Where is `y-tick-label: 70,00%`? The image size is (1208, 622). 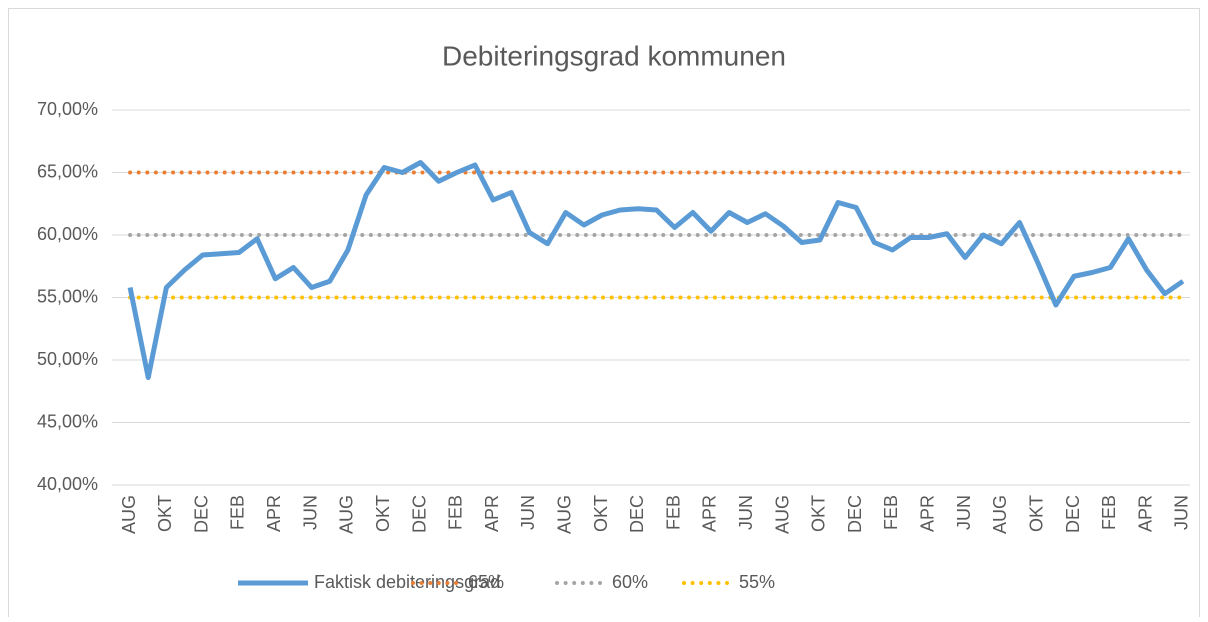
y-tick-label: 70,00% is located at coordinates (67, 109).